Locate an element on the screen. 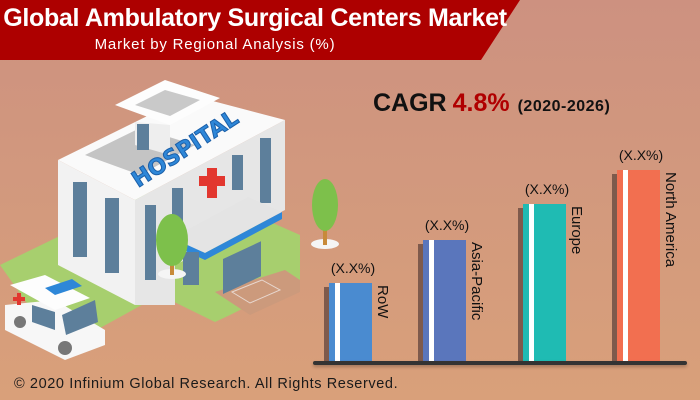 The height and width of the screenshot is (400, 700). cagr-label: CAGR is located at coordinates (410, 103).